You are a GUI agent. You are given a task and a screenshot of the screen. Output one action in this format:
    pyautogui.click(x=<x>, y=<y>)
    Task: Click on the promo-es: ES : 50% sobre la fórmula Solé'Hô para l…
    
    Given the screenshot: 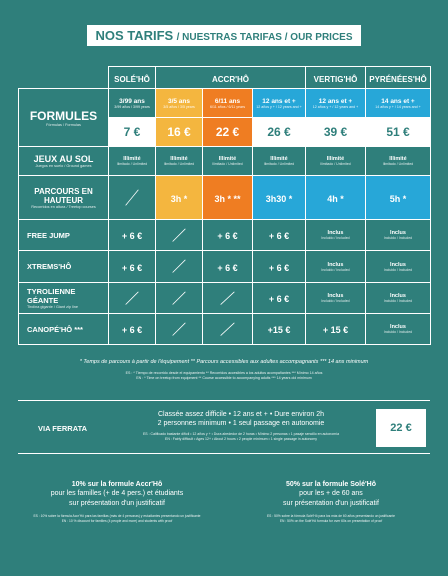 What is the action you would take?
    pyautogui.click(x=330, y=516)
    